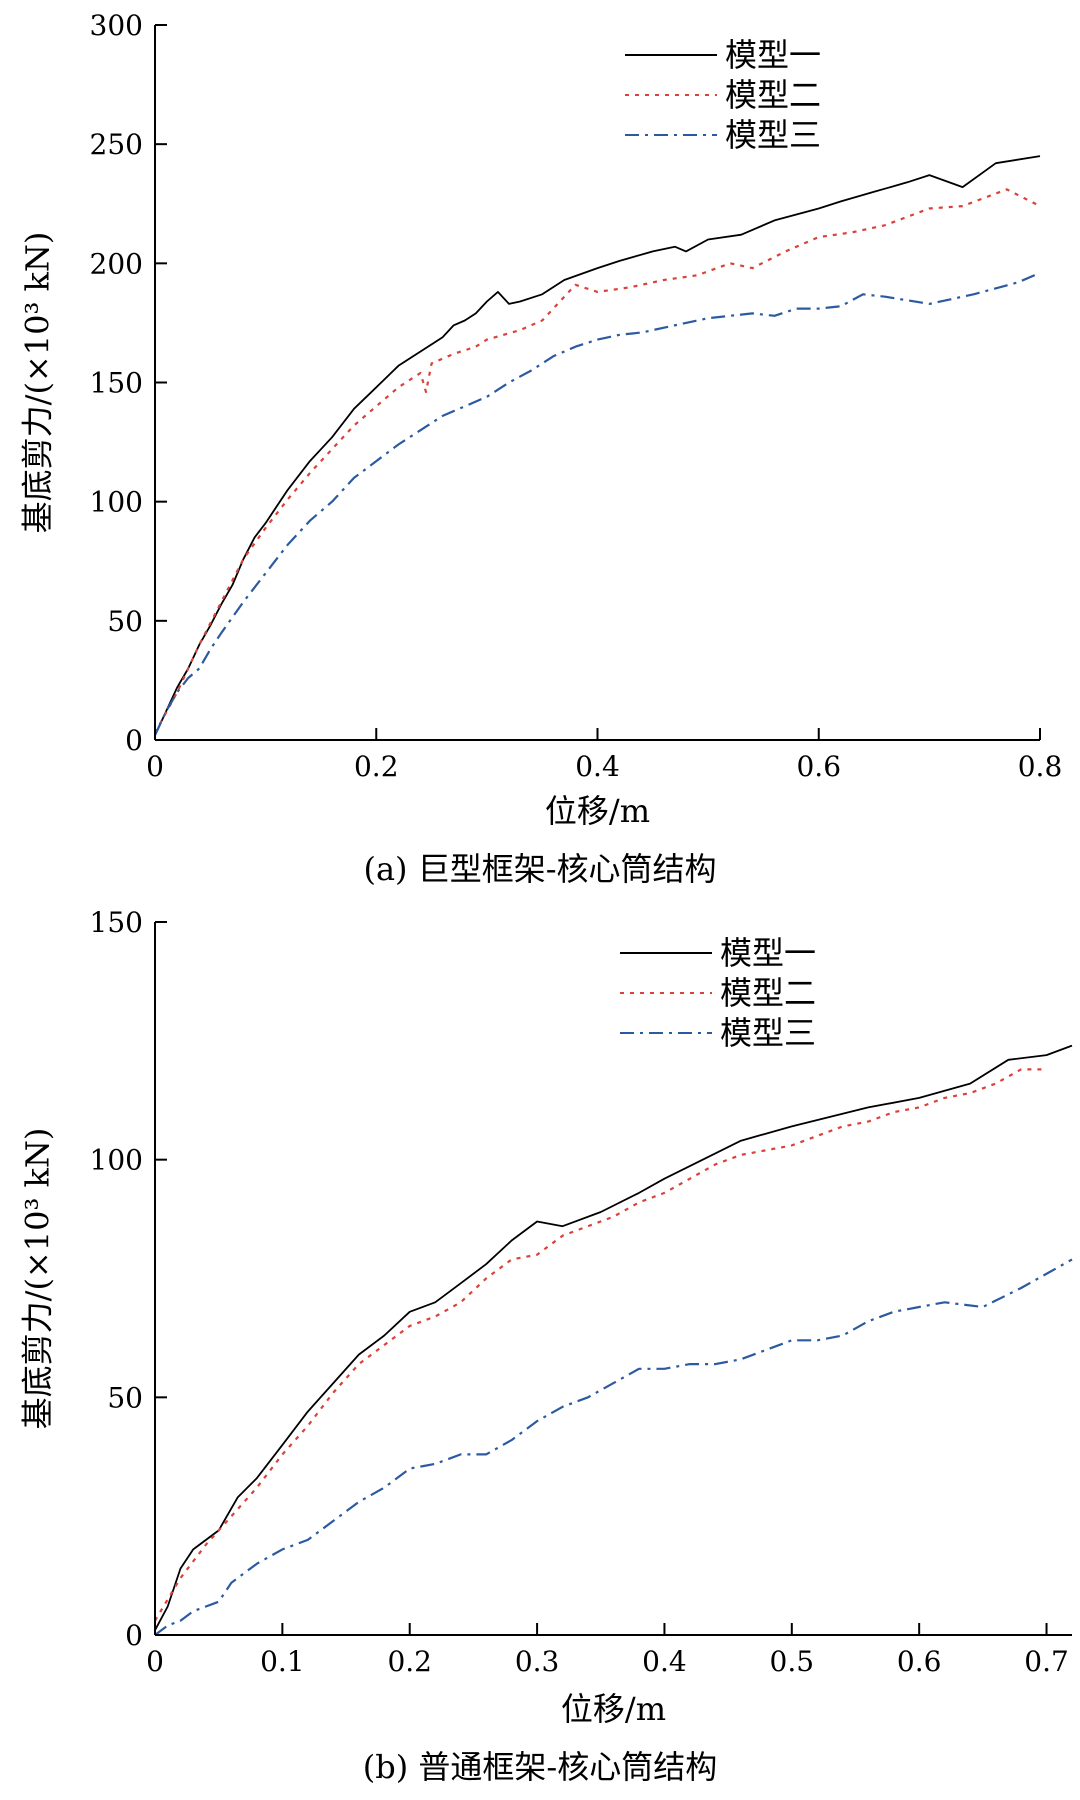 The width and height of the screenshot is (1080, 1800). I want to click on panel-a-x-axis-title: 位移/m, so click(597, 811).